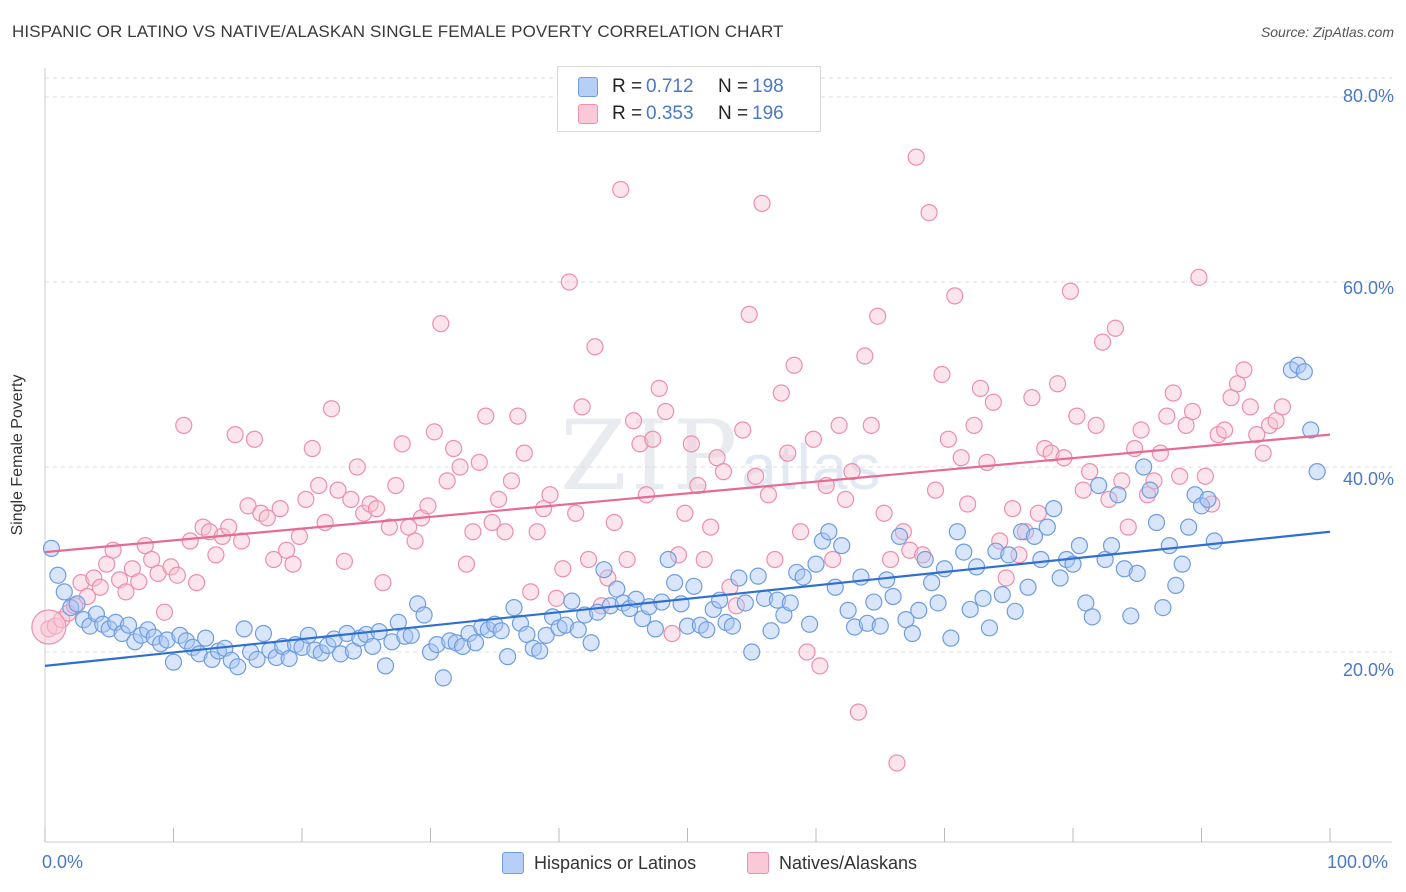  I want to click on legend-item-hispanics: Hispanics or Latinos, so click(599, 863).